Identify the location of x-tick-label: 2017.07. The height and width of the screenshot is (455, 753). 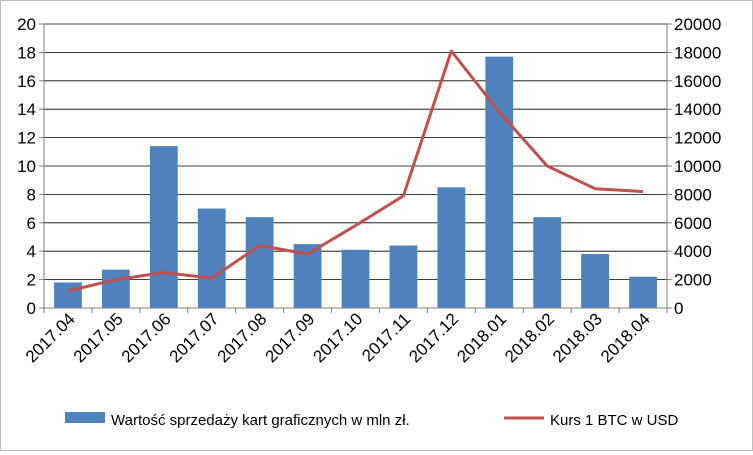
(194, 337).